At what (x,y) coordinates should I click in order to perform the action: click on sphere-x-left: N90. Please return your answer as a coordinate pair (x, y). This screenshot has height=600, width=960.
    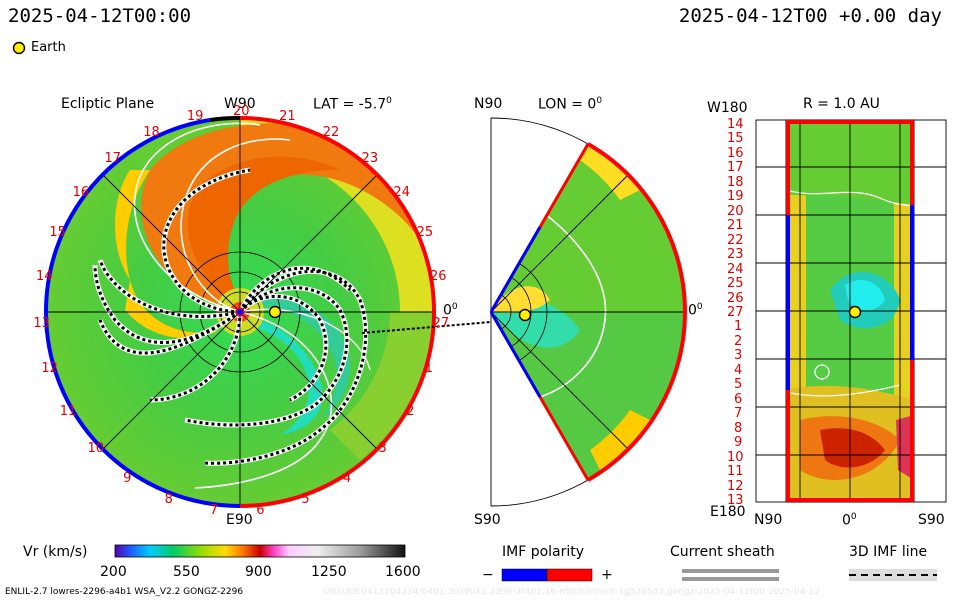
    Looking at the image, I should click on (768, 520).